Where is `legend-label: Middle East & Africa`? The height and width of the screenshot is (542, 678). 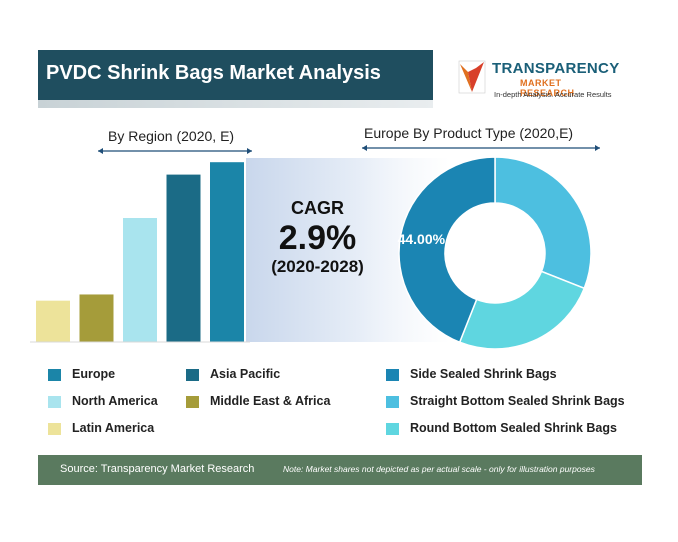 legend-label: Middle East & Africa is located at coordinates (270, 401).